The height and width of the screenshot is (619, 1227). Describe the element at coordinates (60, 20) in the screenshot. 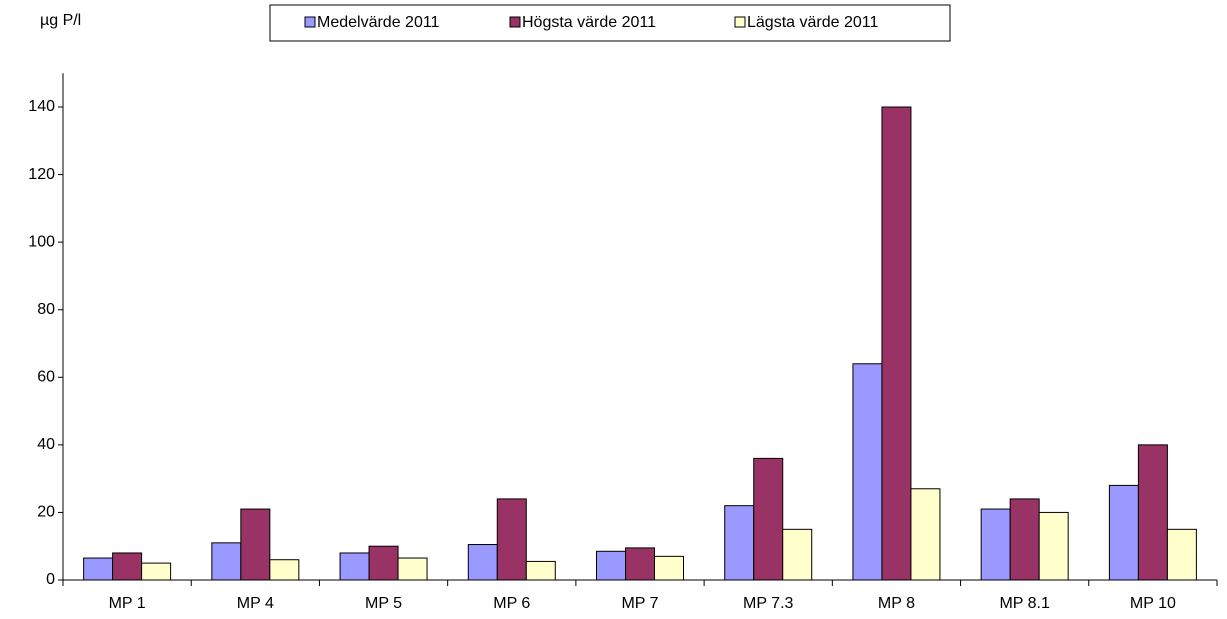

I see `y-axis-label: µg P/l` at that location.